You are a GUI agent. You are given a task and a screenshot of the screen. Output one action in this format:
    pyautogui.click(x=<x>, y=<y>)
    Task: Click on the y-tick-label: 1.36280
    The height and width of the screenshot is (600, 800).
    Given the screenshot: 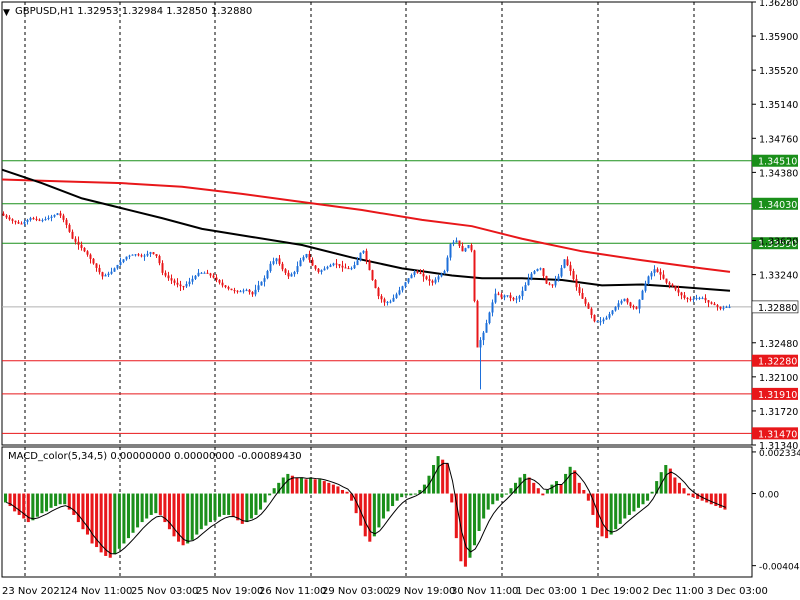 What is the action you would take?
    pyautogui.click(x=778, y=4)
    